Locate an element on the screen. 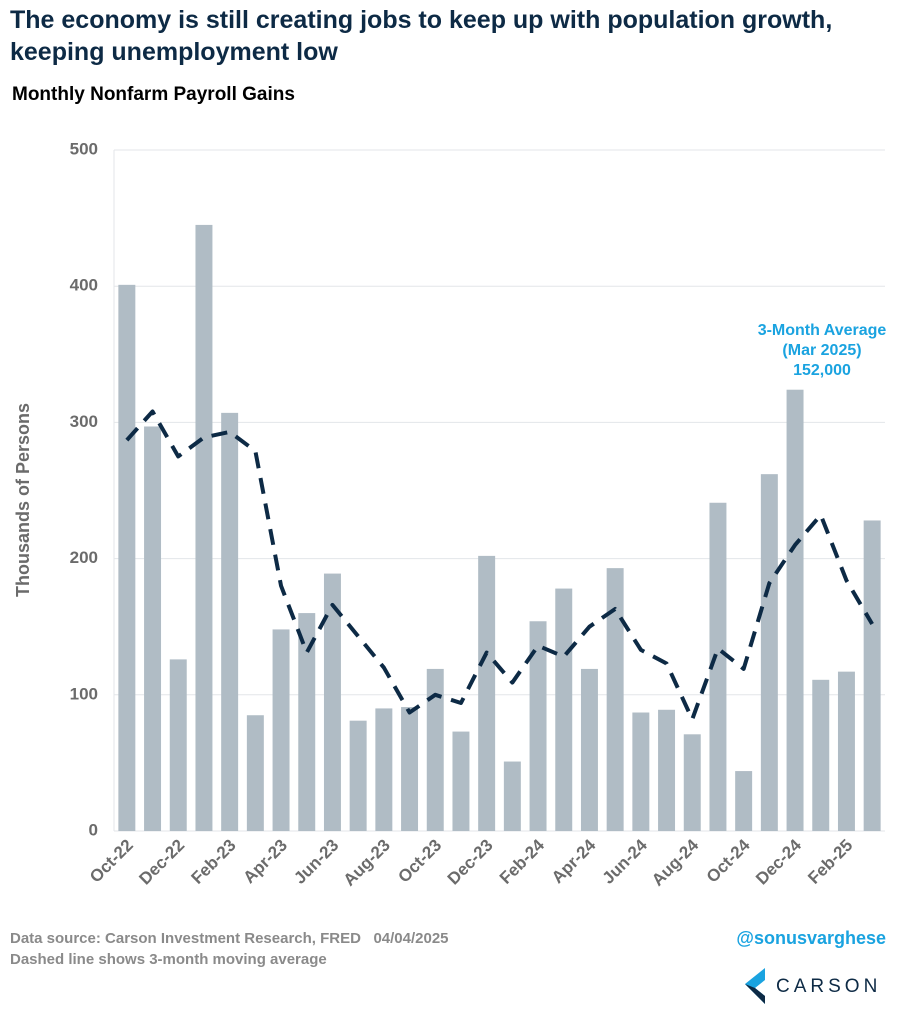 The image size is (908, 1024). x-tick-label: Dec-23 is located at coordinates (470, 862).